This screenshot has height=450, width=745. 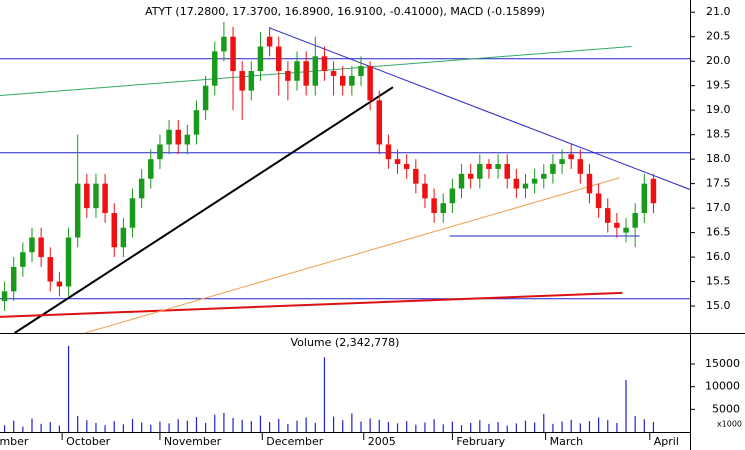 What do you see at coordinates (718, 60) in the screenshot?
I see `y-tick-label: 20.0` at bounding box center [718, 60].